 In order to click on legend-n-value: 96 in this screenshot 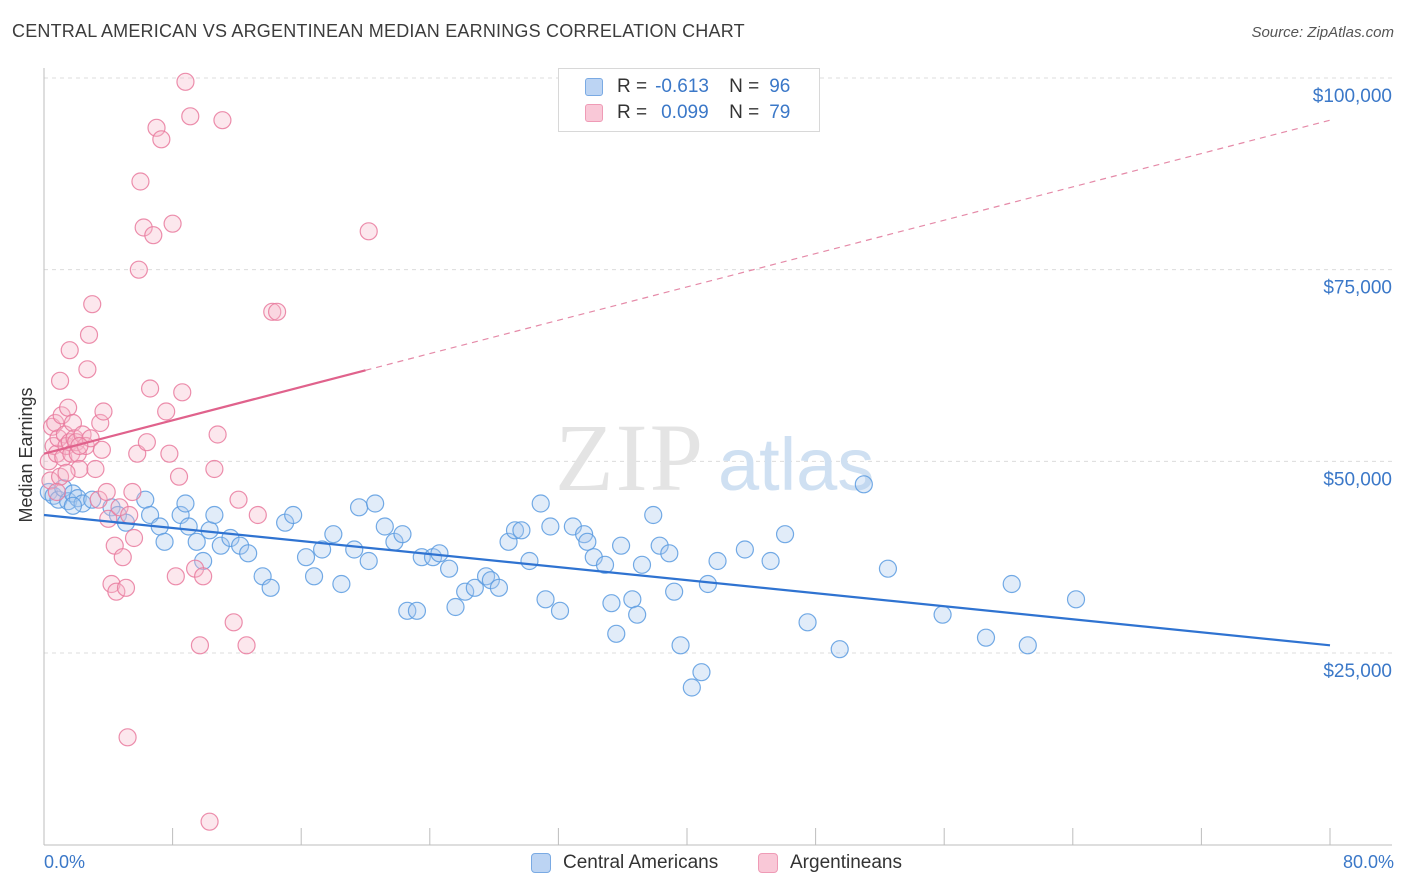, I will do `click(780, 86)`.